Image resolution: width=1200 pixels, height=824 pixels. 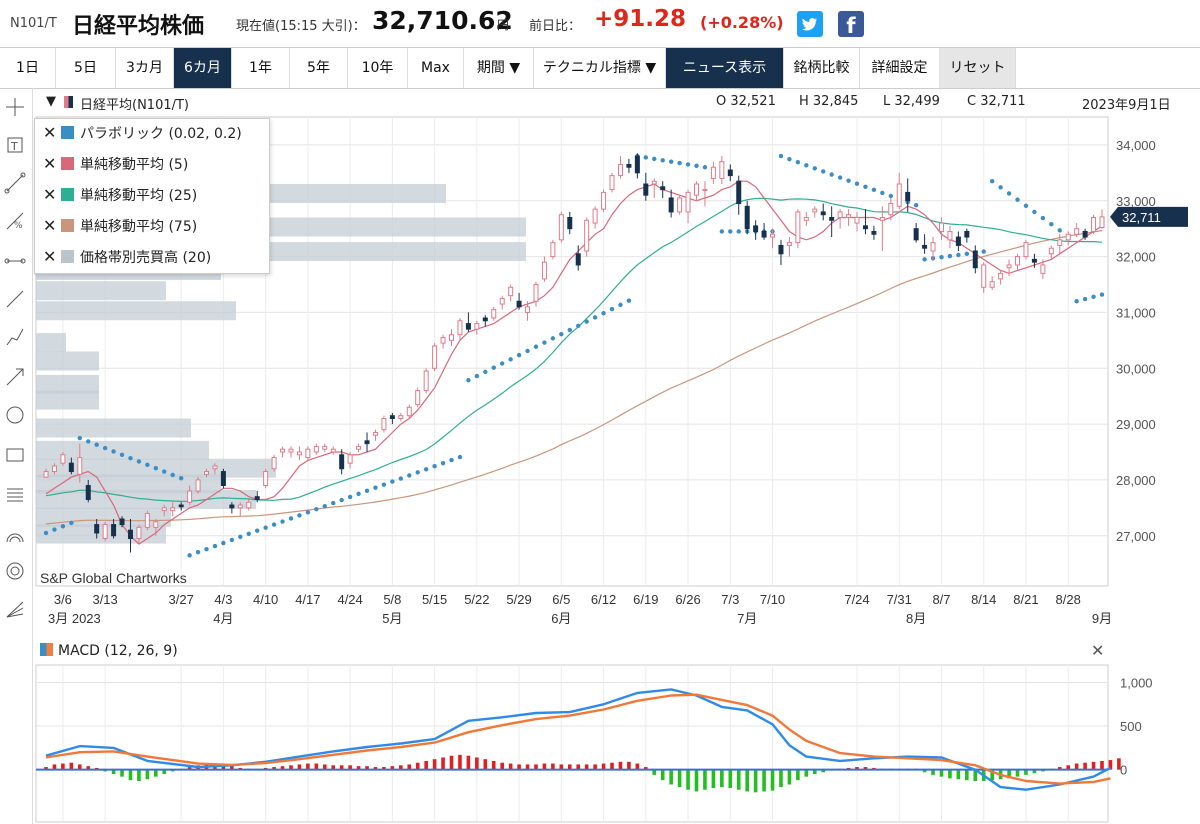 What do you see at coordinates (15, 183) in the screenshot?
I see `trend-line-icon` at bounding box center [15, 183].